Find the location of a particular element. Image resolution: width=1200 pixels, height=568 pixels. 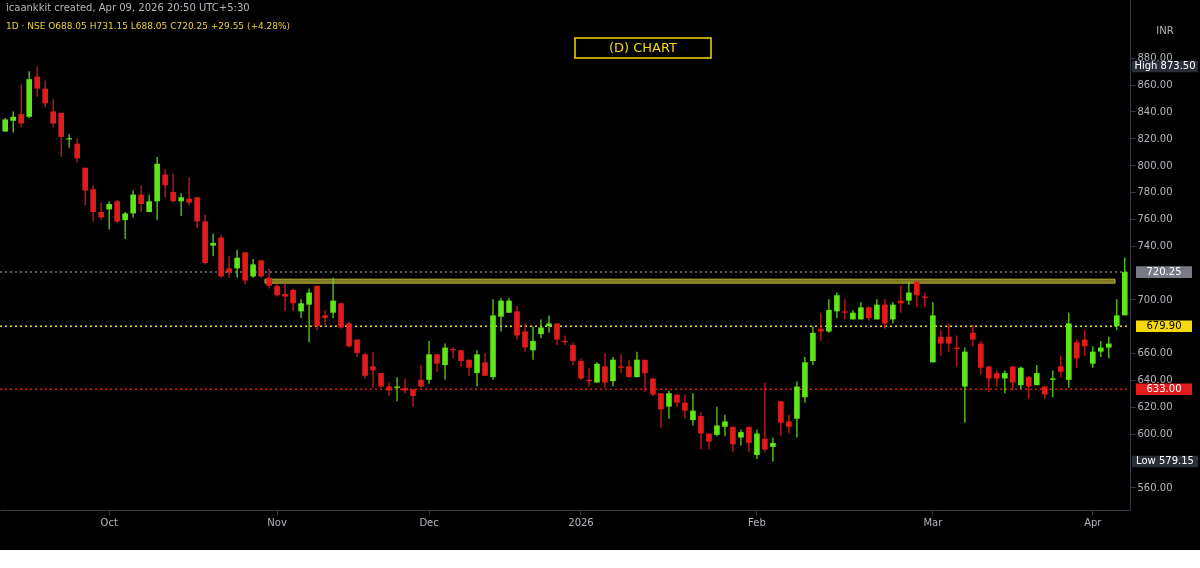

ref-line-label: 679.90 is located at coordinates (1164, 326).